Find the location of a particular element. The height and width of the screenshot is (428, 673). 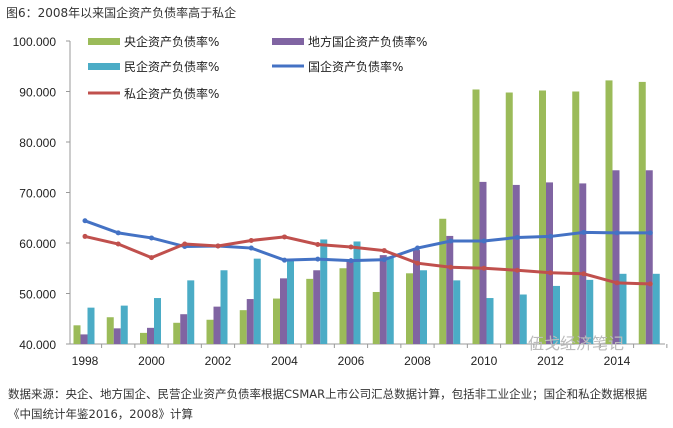

legend-label: 央企资产负债率% is located at coordinates (171, 41).